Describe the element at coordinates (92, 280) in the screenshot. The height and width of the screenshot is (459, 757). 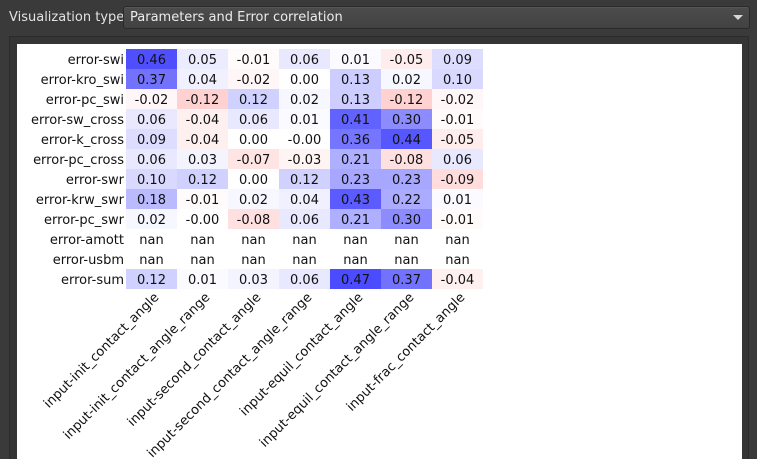
I see `row-label: error-sum` at that location.